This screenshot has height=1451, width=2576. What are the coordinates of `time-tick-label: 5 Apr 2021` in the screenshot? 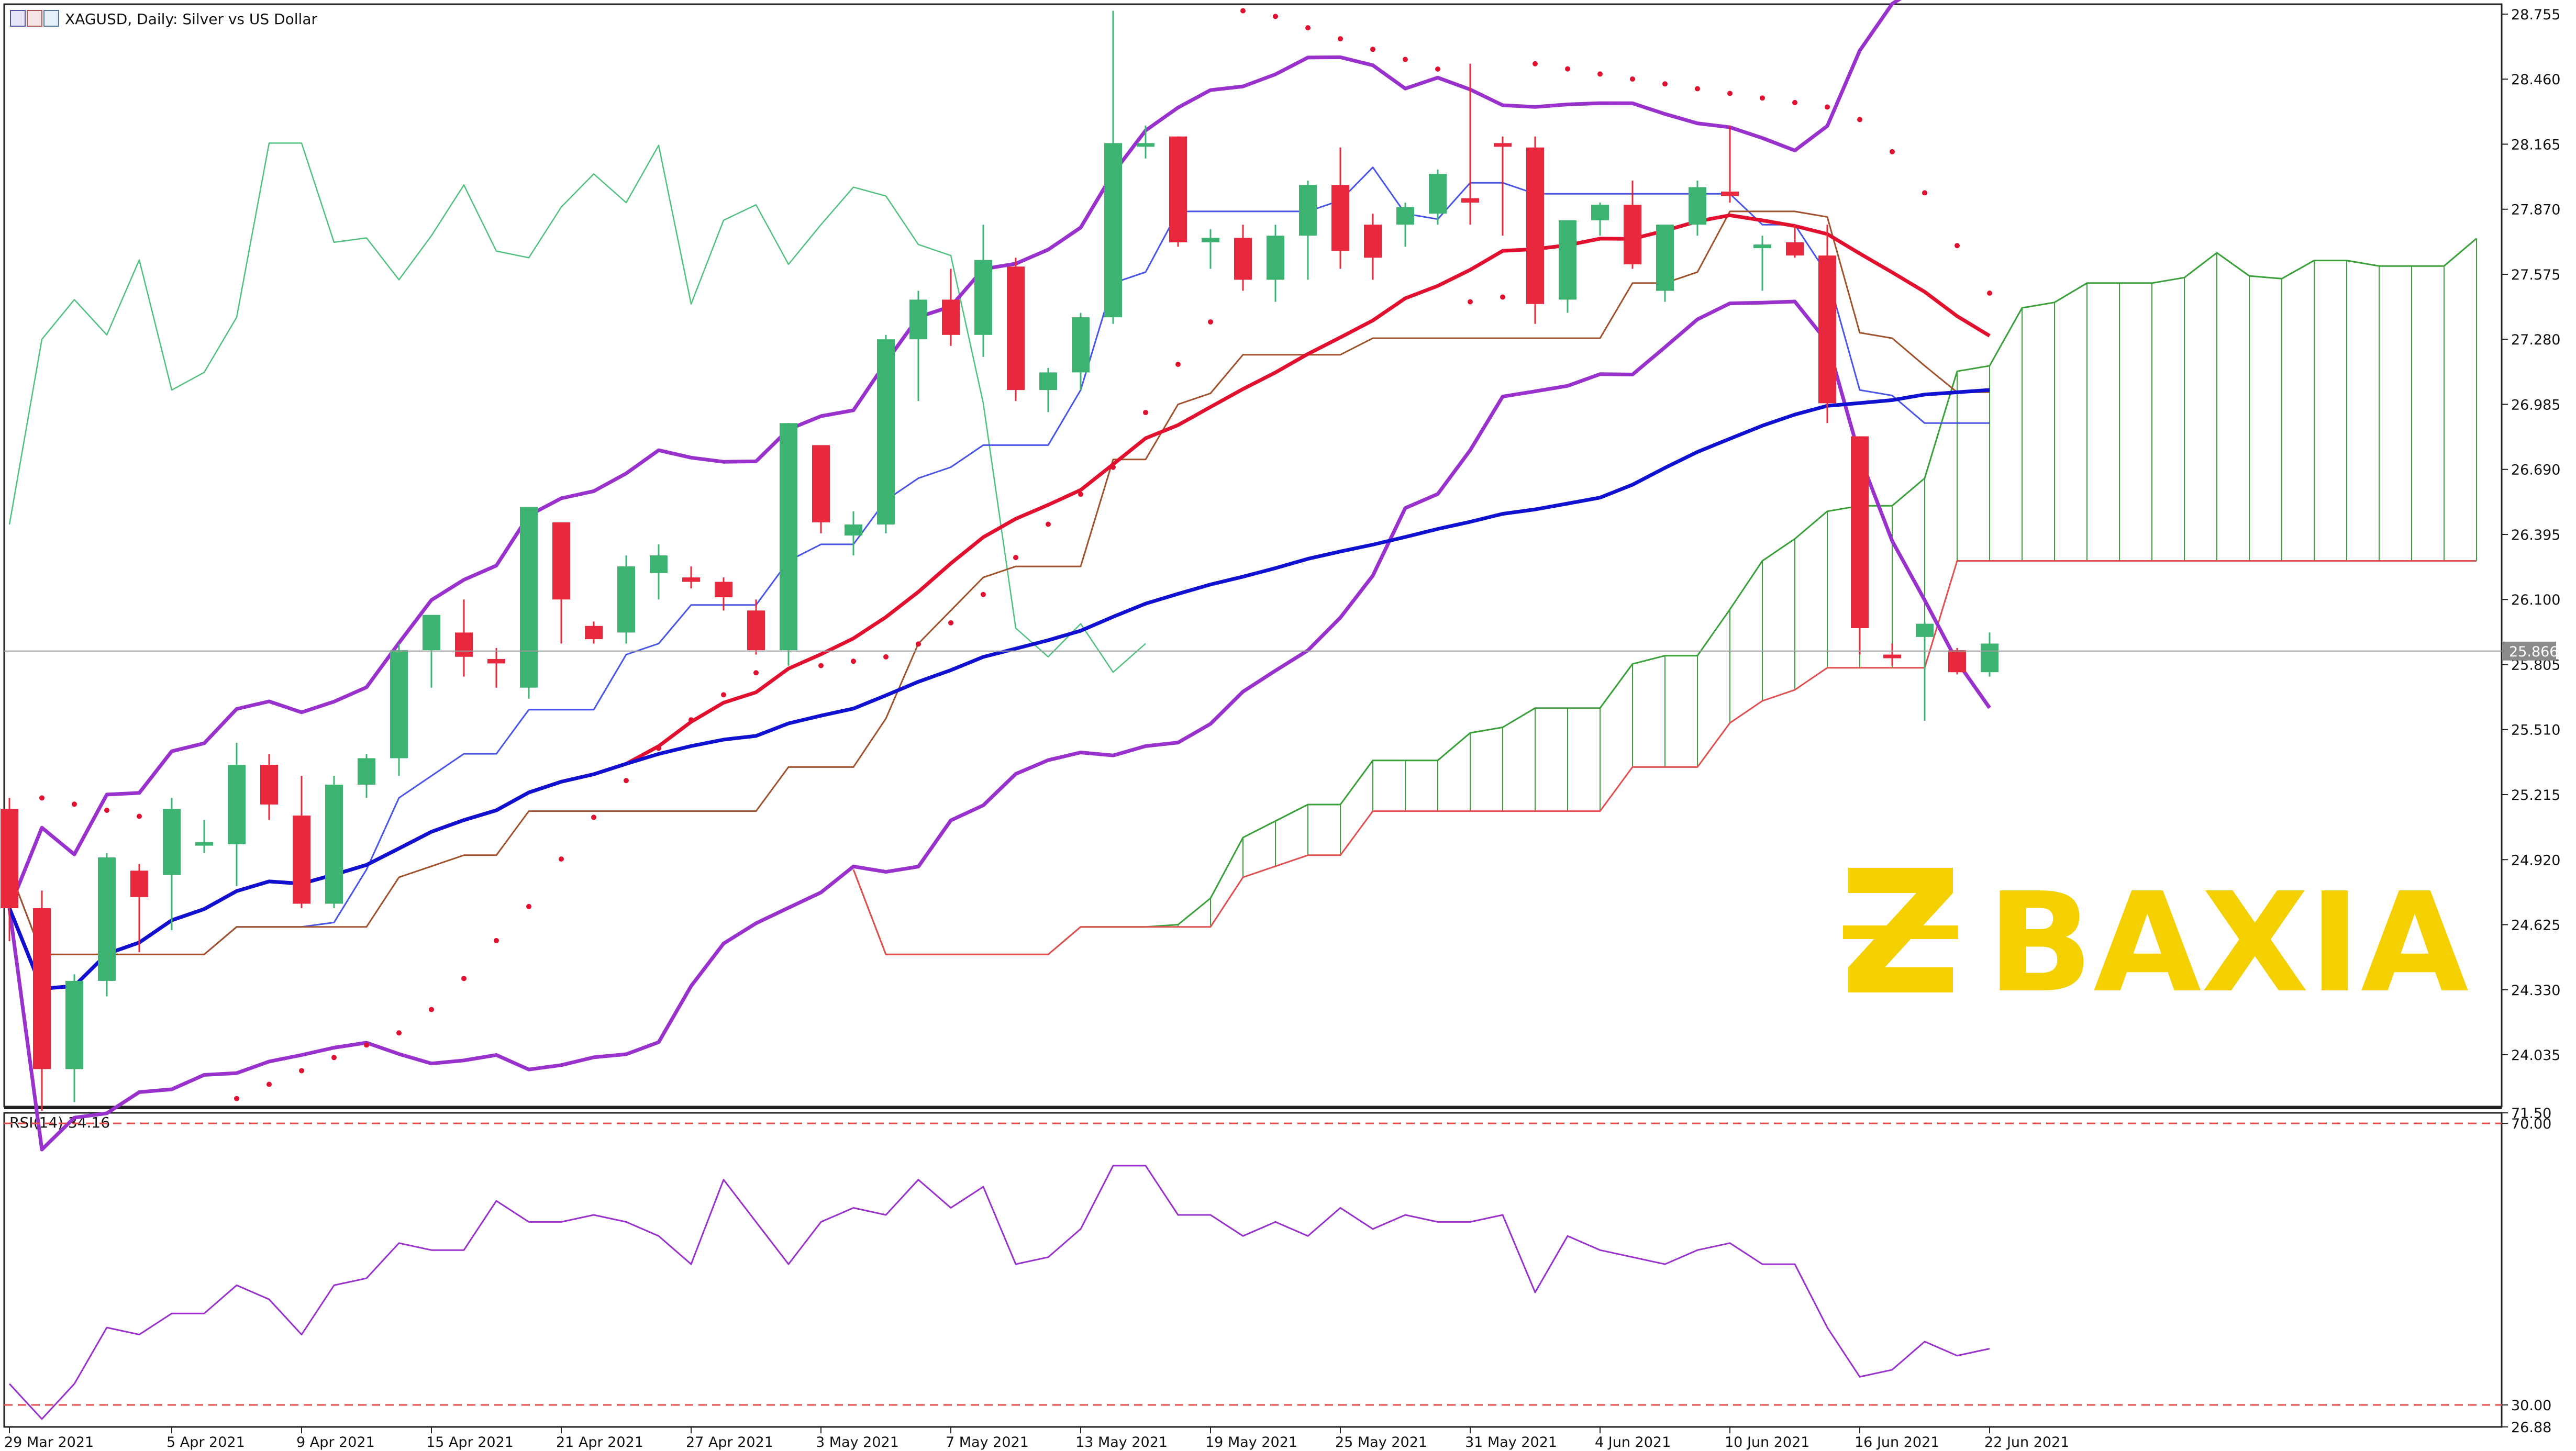 It's located at (205, 1442).